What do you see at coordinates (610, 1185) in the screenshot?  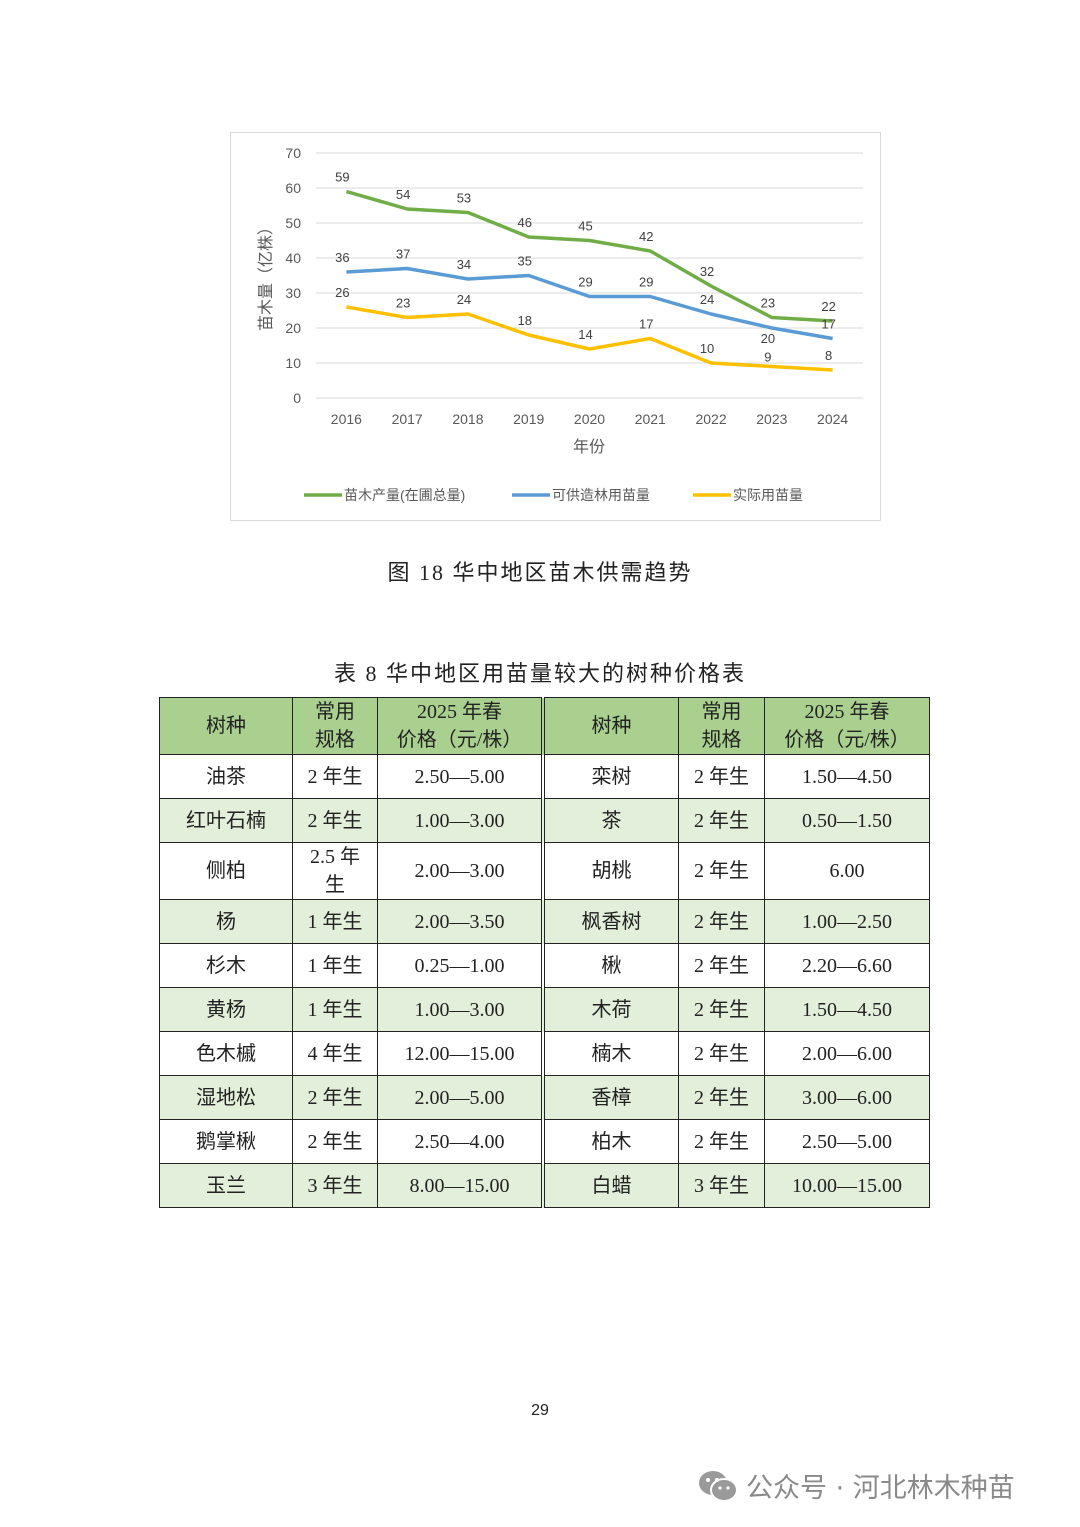 I see `table-cell: 白蜡` at bounding box center [610, 1185].